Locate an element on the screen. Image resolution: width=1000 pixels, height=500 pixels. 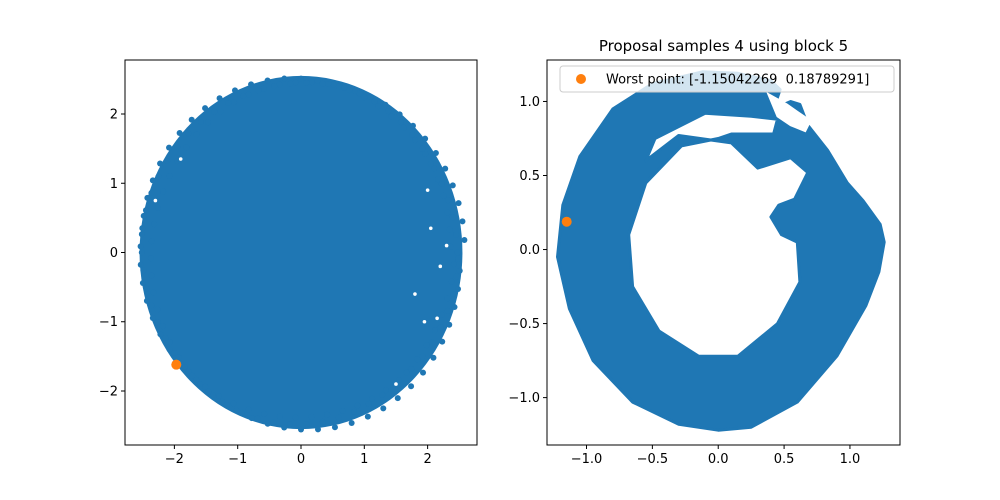
legend-label: Worst point: [-1.15042269 0.18789291] is located at coordinates (737, 80).